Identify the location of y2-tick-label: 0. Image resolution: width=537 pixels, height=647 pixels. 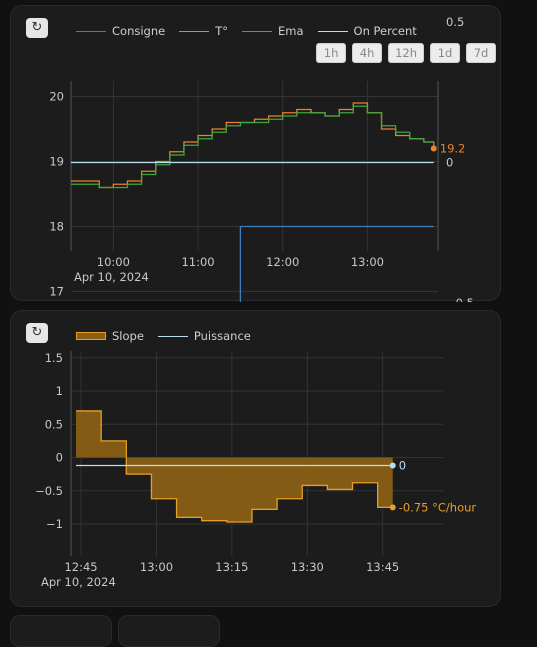
(449, 163).